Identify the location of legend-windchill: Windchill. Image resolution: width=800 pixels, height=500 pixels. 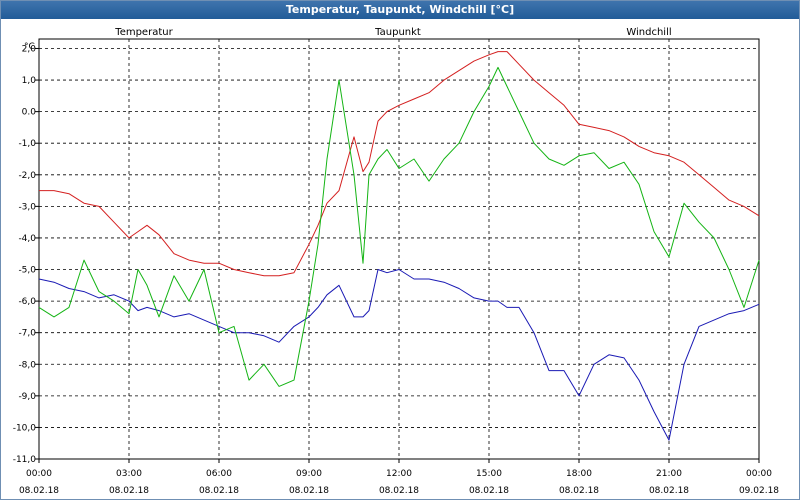
(648, 32).